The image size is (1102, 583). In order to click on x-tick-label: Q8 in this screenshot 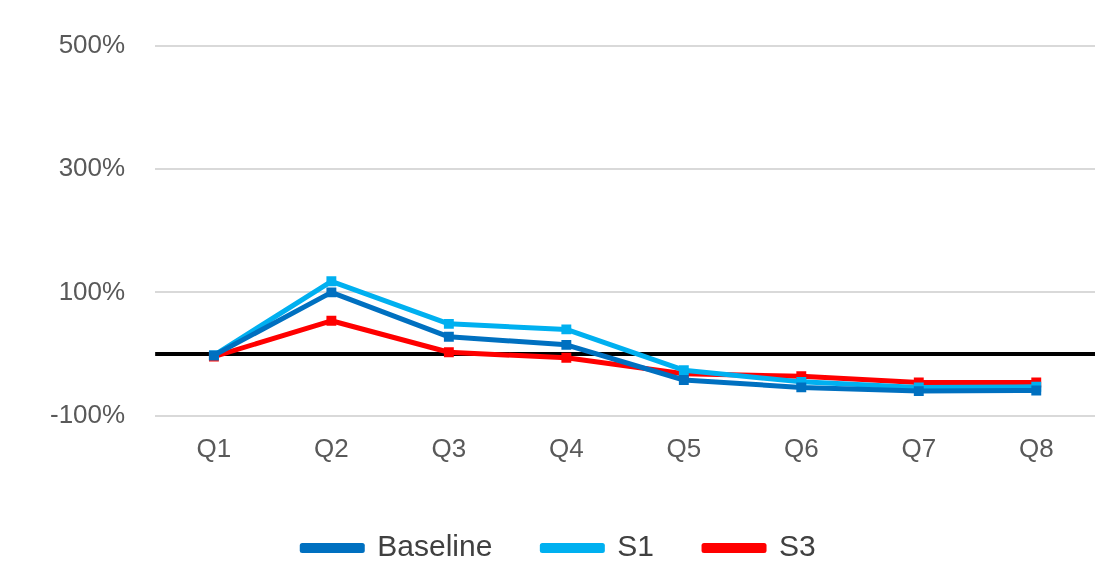, I will do `click(1036, 447)`.